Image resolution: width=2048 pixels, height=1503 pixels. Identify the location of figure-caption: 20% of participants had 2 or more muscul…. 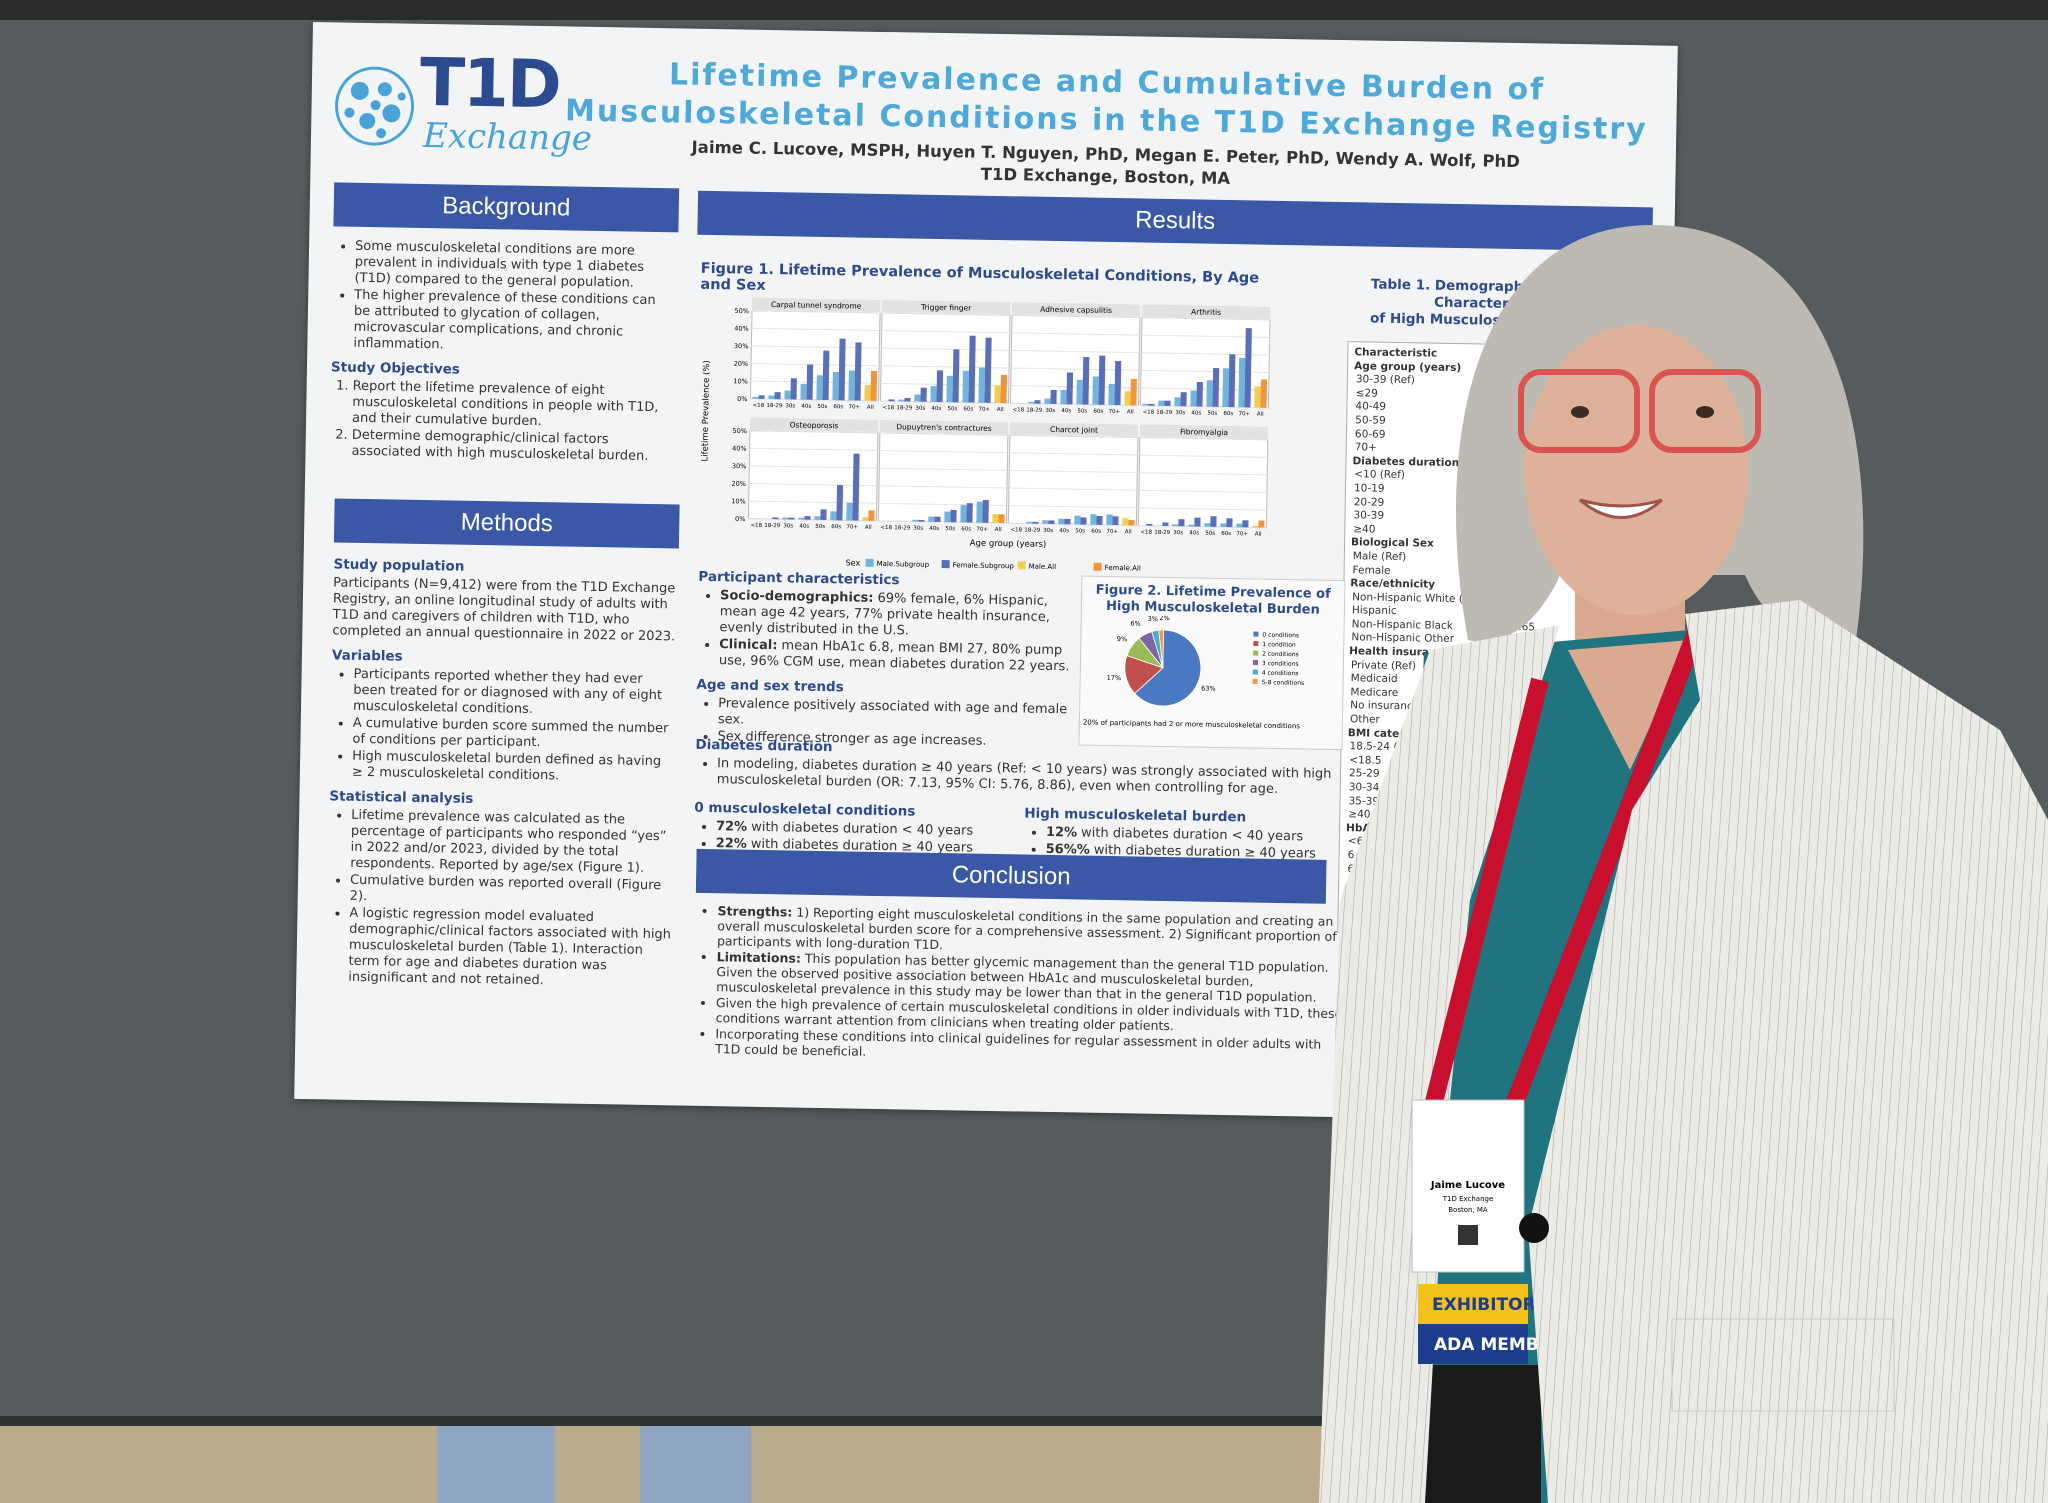
(1192, 725).